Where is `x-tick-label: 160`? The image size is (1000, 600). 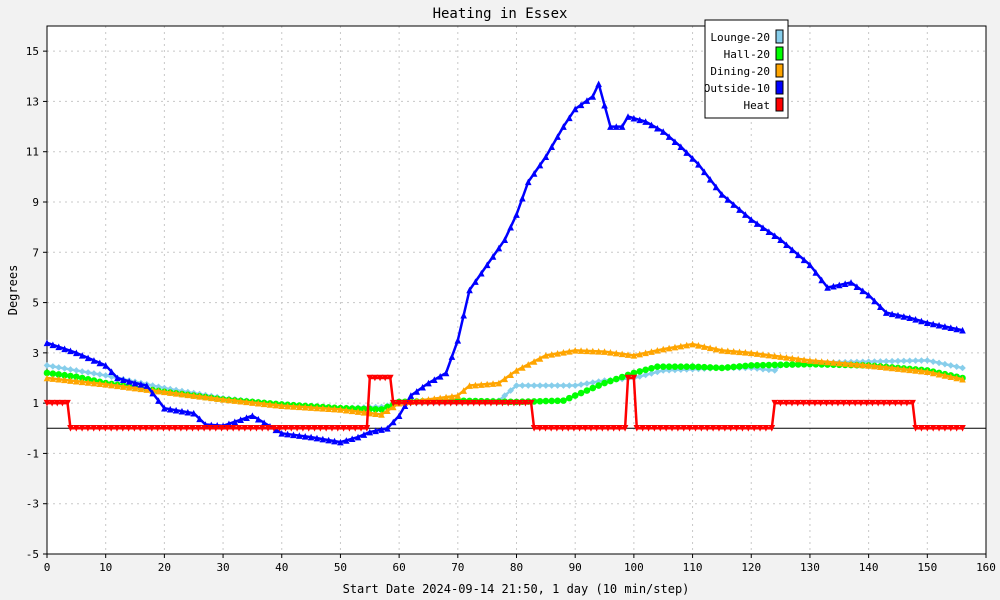 x-tick-label: 160 is located at coordinates (986, 567).